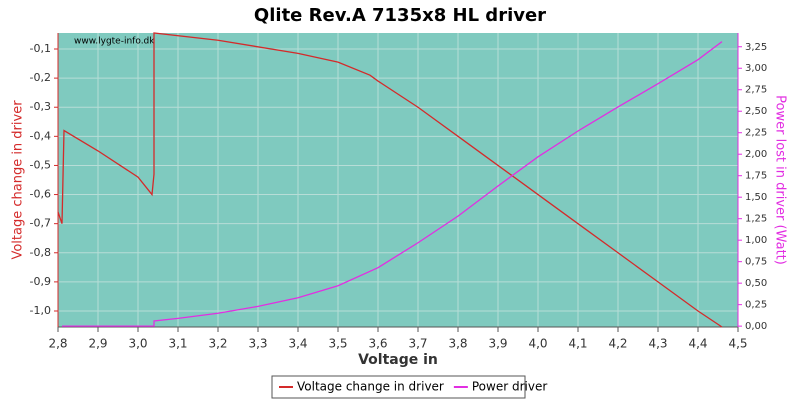 This screenshot has height=400, width=800. What do you see at coordinates (756, 283) in the screenshot?
I see `y2-tick-label: 0,50` at bounding box center [756, 283].